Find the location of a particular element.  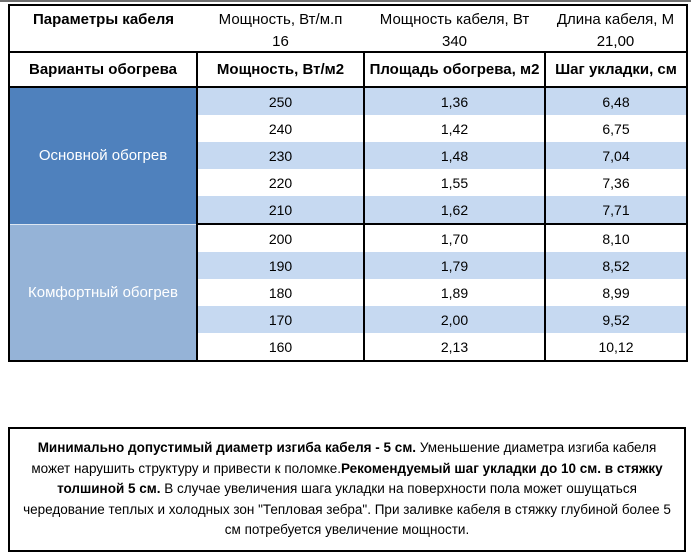

data-cell: 8,99 is located at coordinates (616, 292).